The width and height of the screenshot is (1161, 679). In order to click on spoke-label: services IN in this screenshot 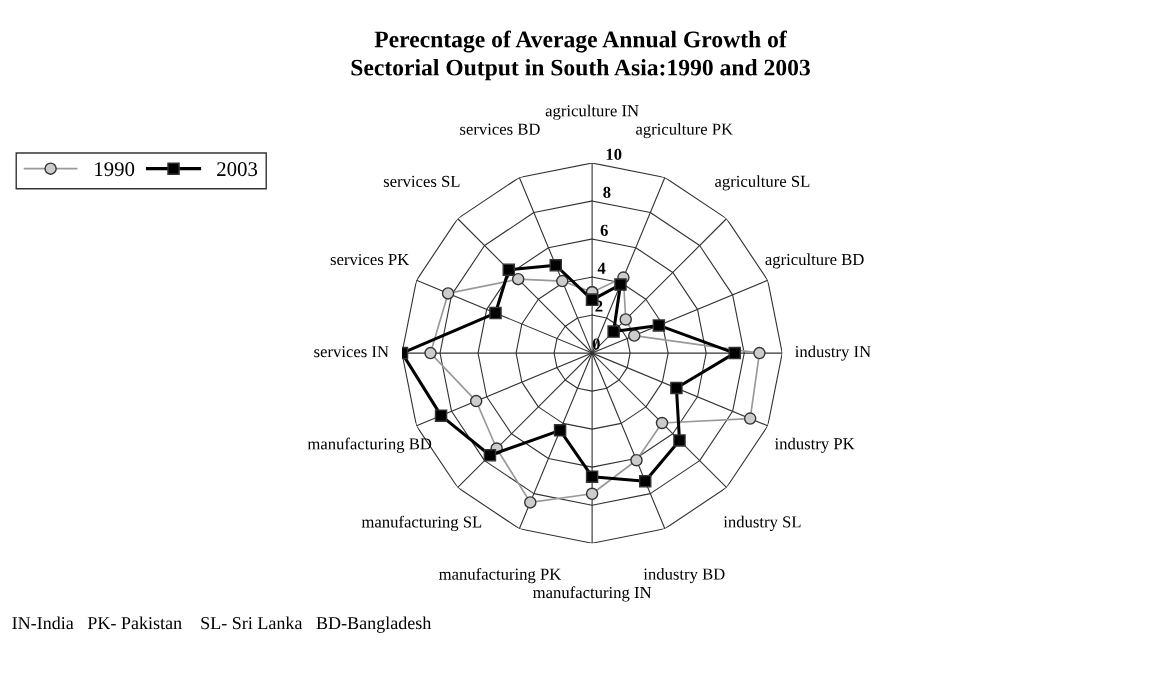, I will do `click(351, 352)`.